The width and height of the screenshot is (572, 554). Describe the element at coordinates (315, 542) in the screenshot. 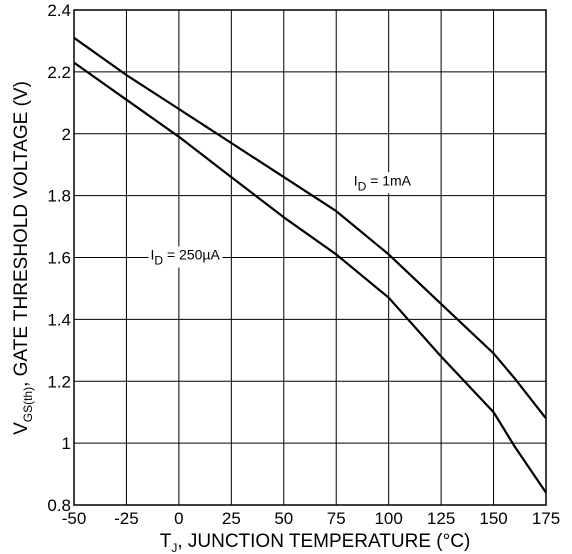

I see `x-axis-title: TJ, JUNCTION TEMPERATURE (°C)` at that location.